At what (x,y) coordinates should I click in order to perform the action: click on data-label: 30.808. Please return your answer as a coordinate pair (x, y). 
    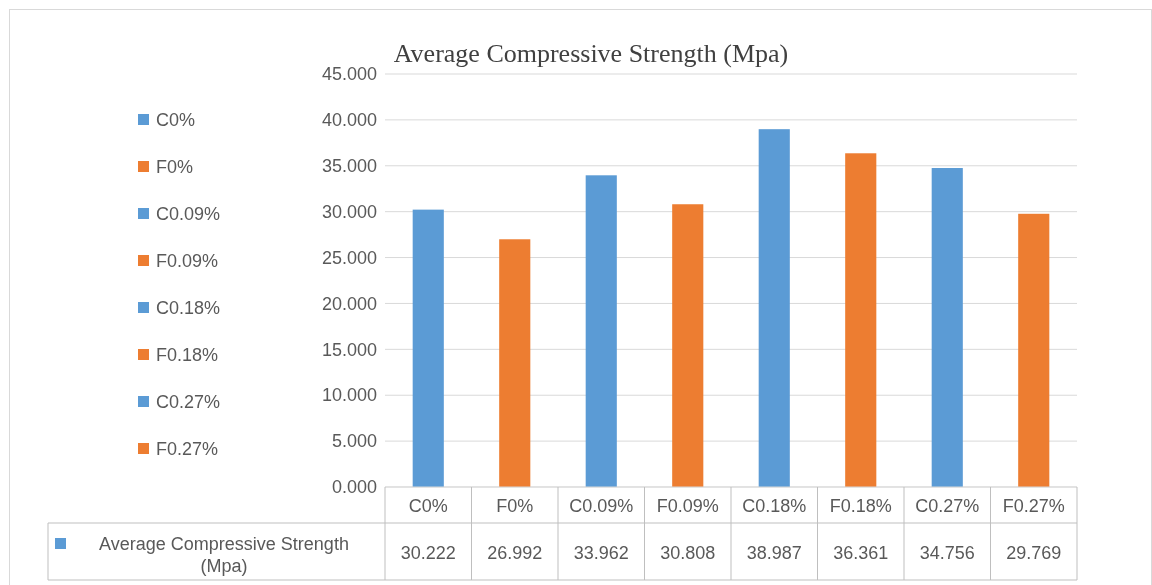
    Looking at the image, I should click on (688, 552).